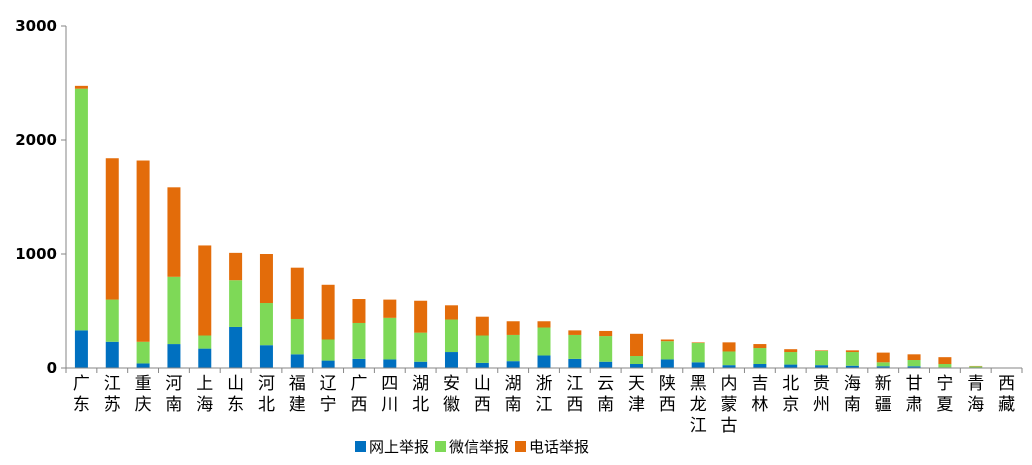 Image resolution: width=1032 pixels, height=465 pixels. I want to click on bar-segment-福建-微信举报, so click(297, 336).